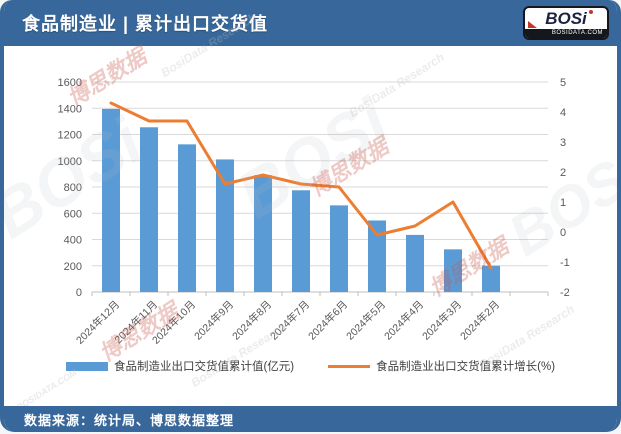 The height and width of the screenshot is (434, 621). Describe the element at coordinates (70, 162) in the screenshot. I see `left-axis-tick-label: 1000` at that location.